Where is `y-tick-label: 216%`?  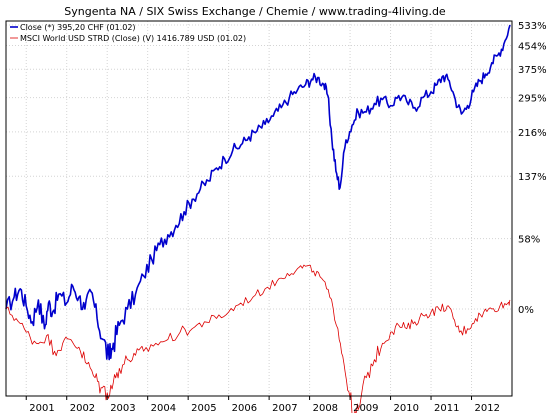
y-tick-label: 216% is located at coordinates (532, 133).